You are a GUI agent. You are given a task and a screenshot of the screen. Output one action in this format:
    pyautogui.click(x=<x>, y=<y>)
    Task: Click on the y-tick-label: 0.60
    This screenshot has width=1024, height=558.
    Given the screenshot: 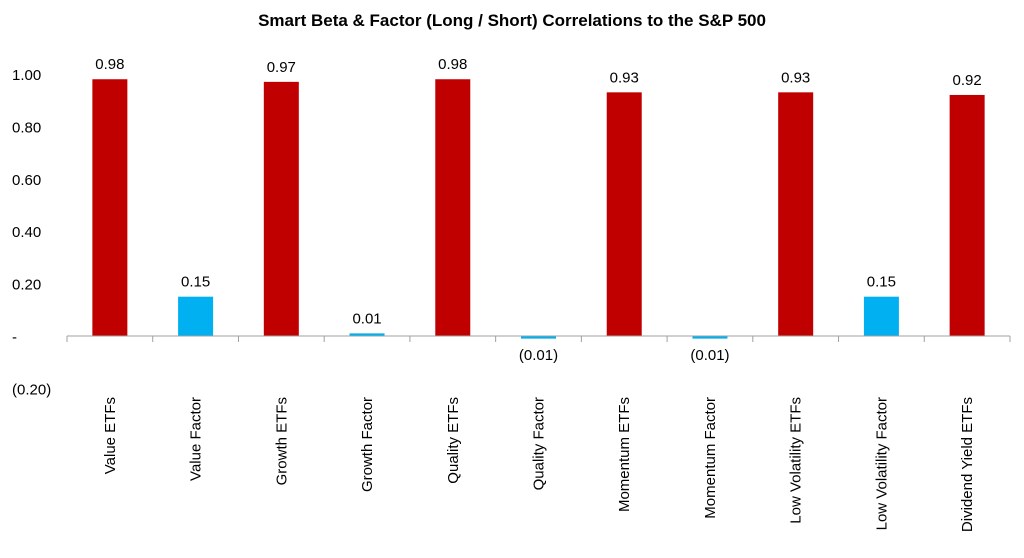 What is the action you would take?
    pyautogui.click(x=26, y=180)
    